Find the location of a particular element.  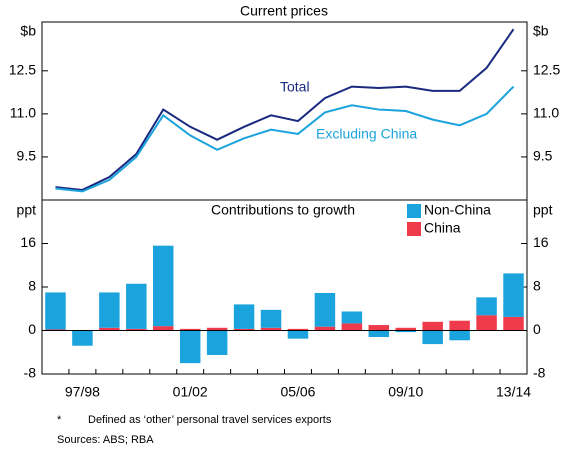

annotation: Total is located at coordinates (295, 87).